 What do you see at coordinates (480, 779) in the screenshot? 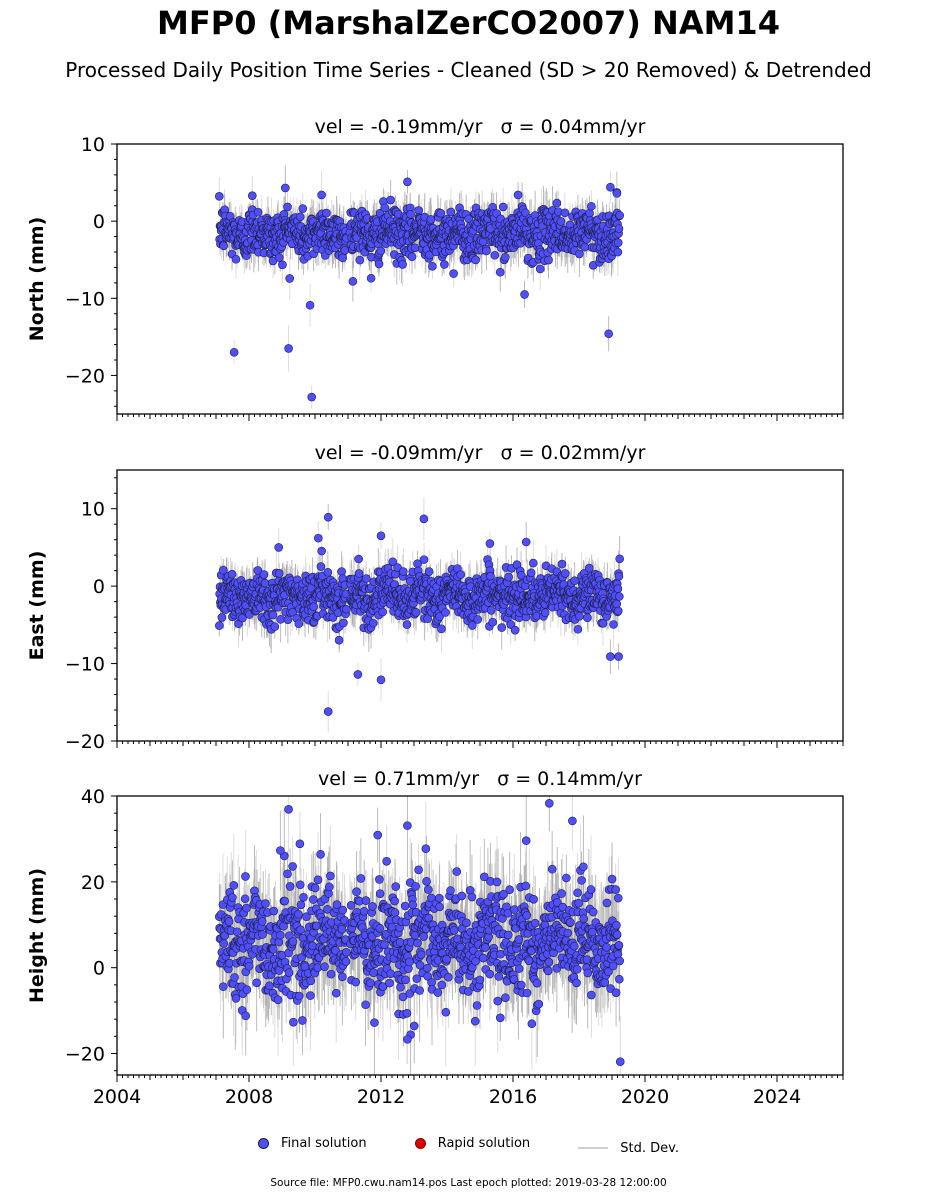
I see `height-velocity-label: vel = 0.71mm/yr σ = 0.14mm/yr` at bounding box center [480, 779].